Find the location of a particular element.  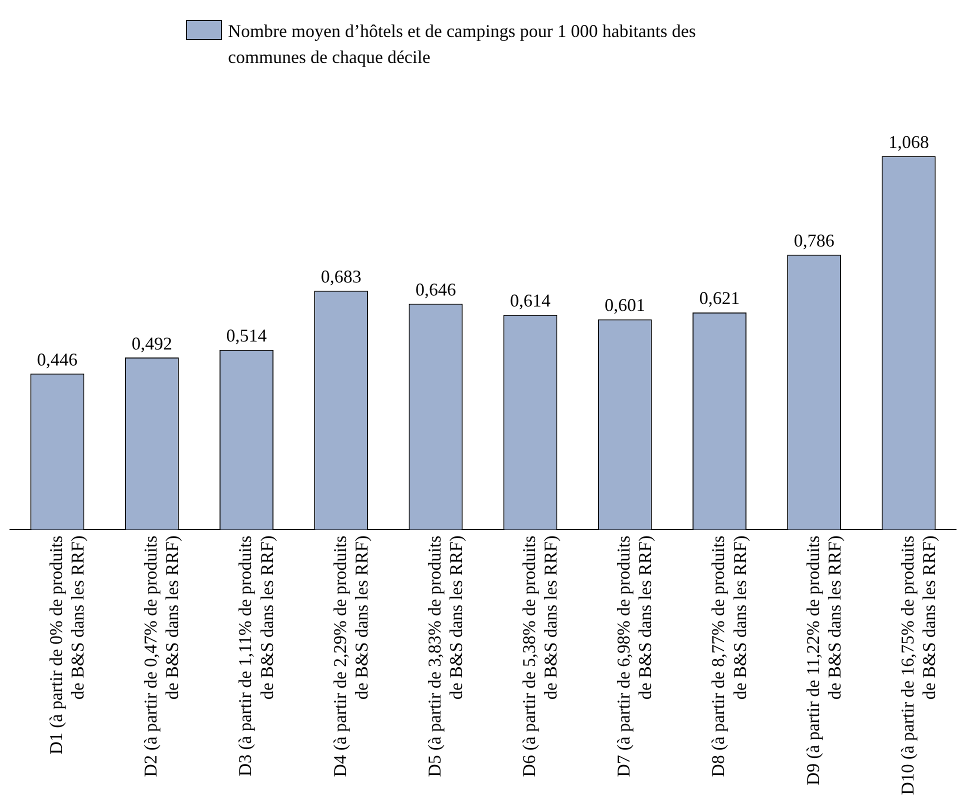

data-label: 0,492 is located at coordinates (152, 343).